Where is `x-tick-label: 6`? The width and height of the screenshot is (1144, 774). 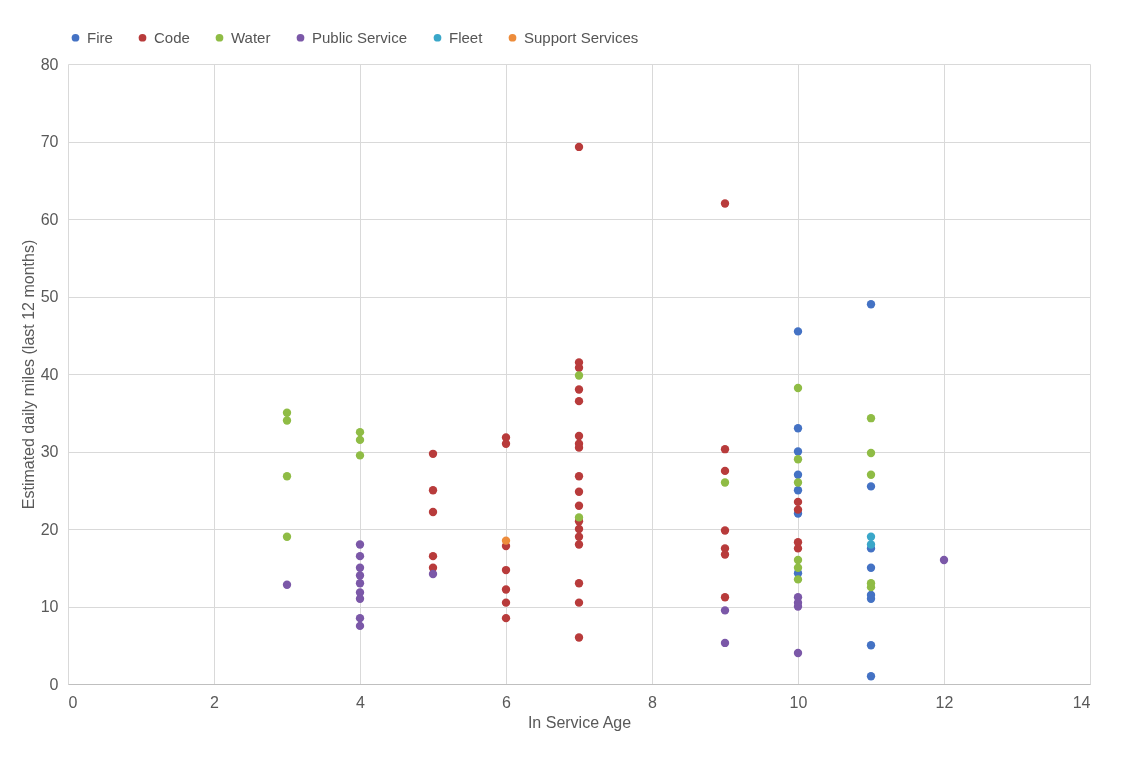
x-tick-label: 6 is located at coordinates (507, 702).